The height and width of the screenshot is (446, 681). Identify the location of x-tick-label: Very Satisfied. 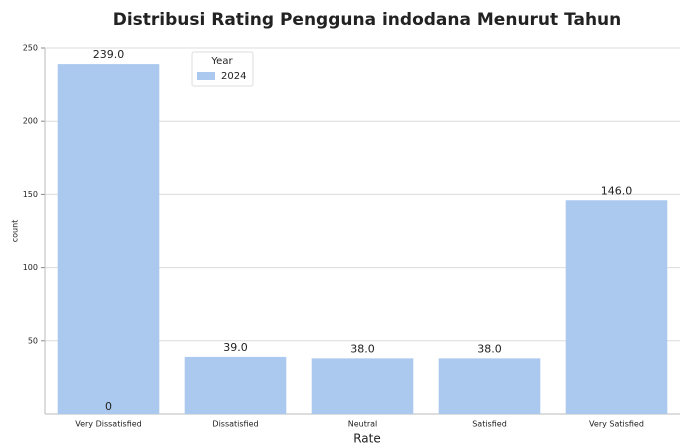
(616, 424).